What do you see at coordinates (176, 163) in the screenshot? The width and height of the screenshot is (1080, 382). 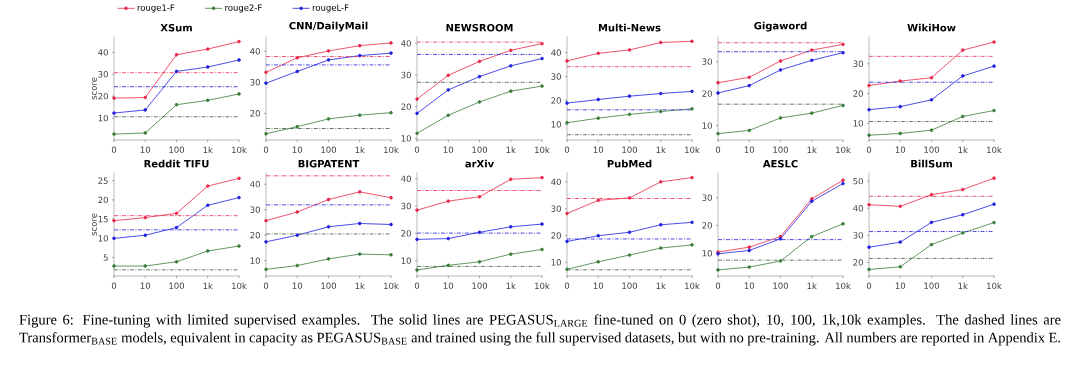 I see `chart-title: Reddit TIFU` at bounding box center [176, 163].